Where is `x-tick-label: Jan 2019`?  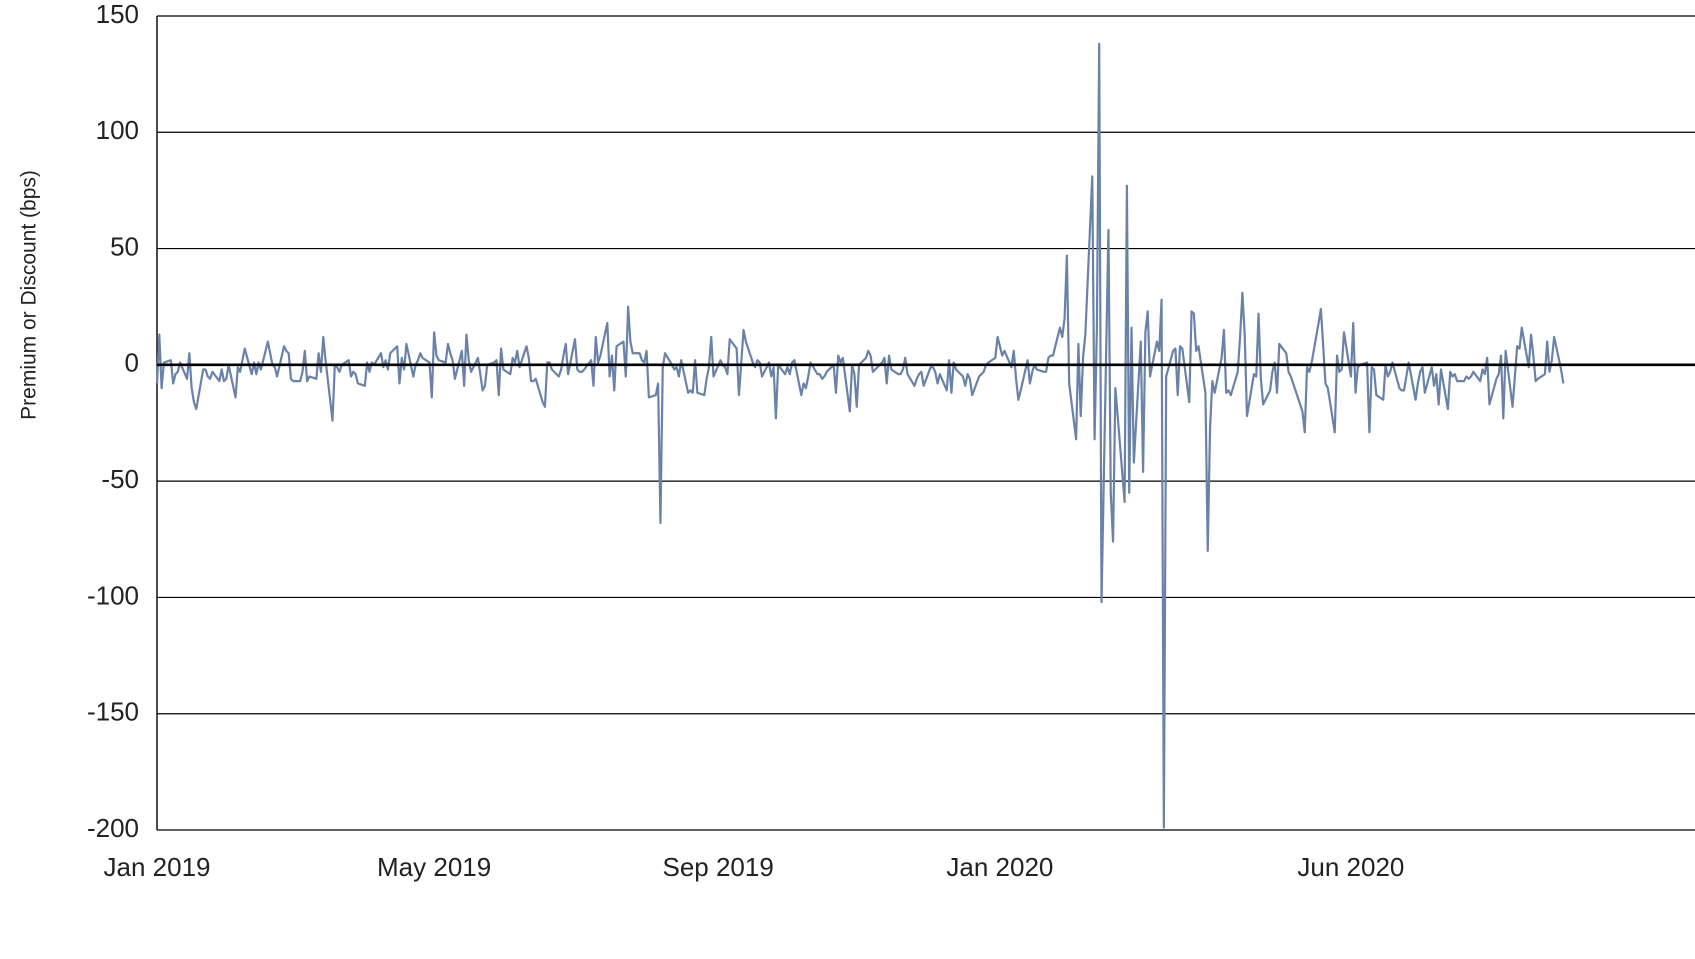
x-tick-label: Jan 2019 is located at coordinates (157, 867).